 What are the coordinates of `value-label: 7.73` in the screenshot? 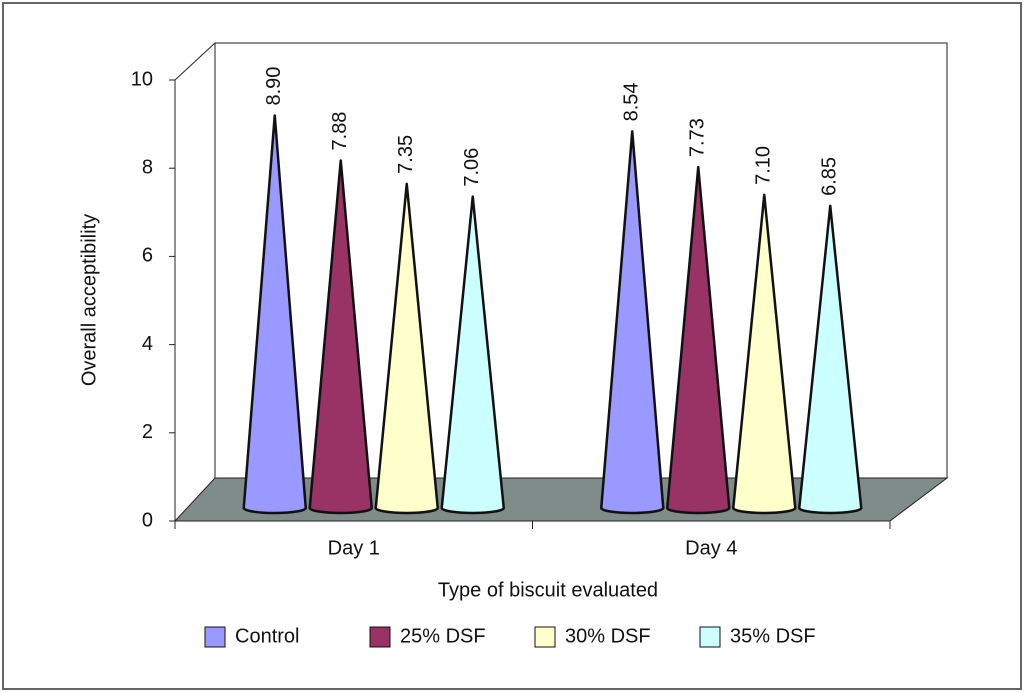 It's located at (698, 137).